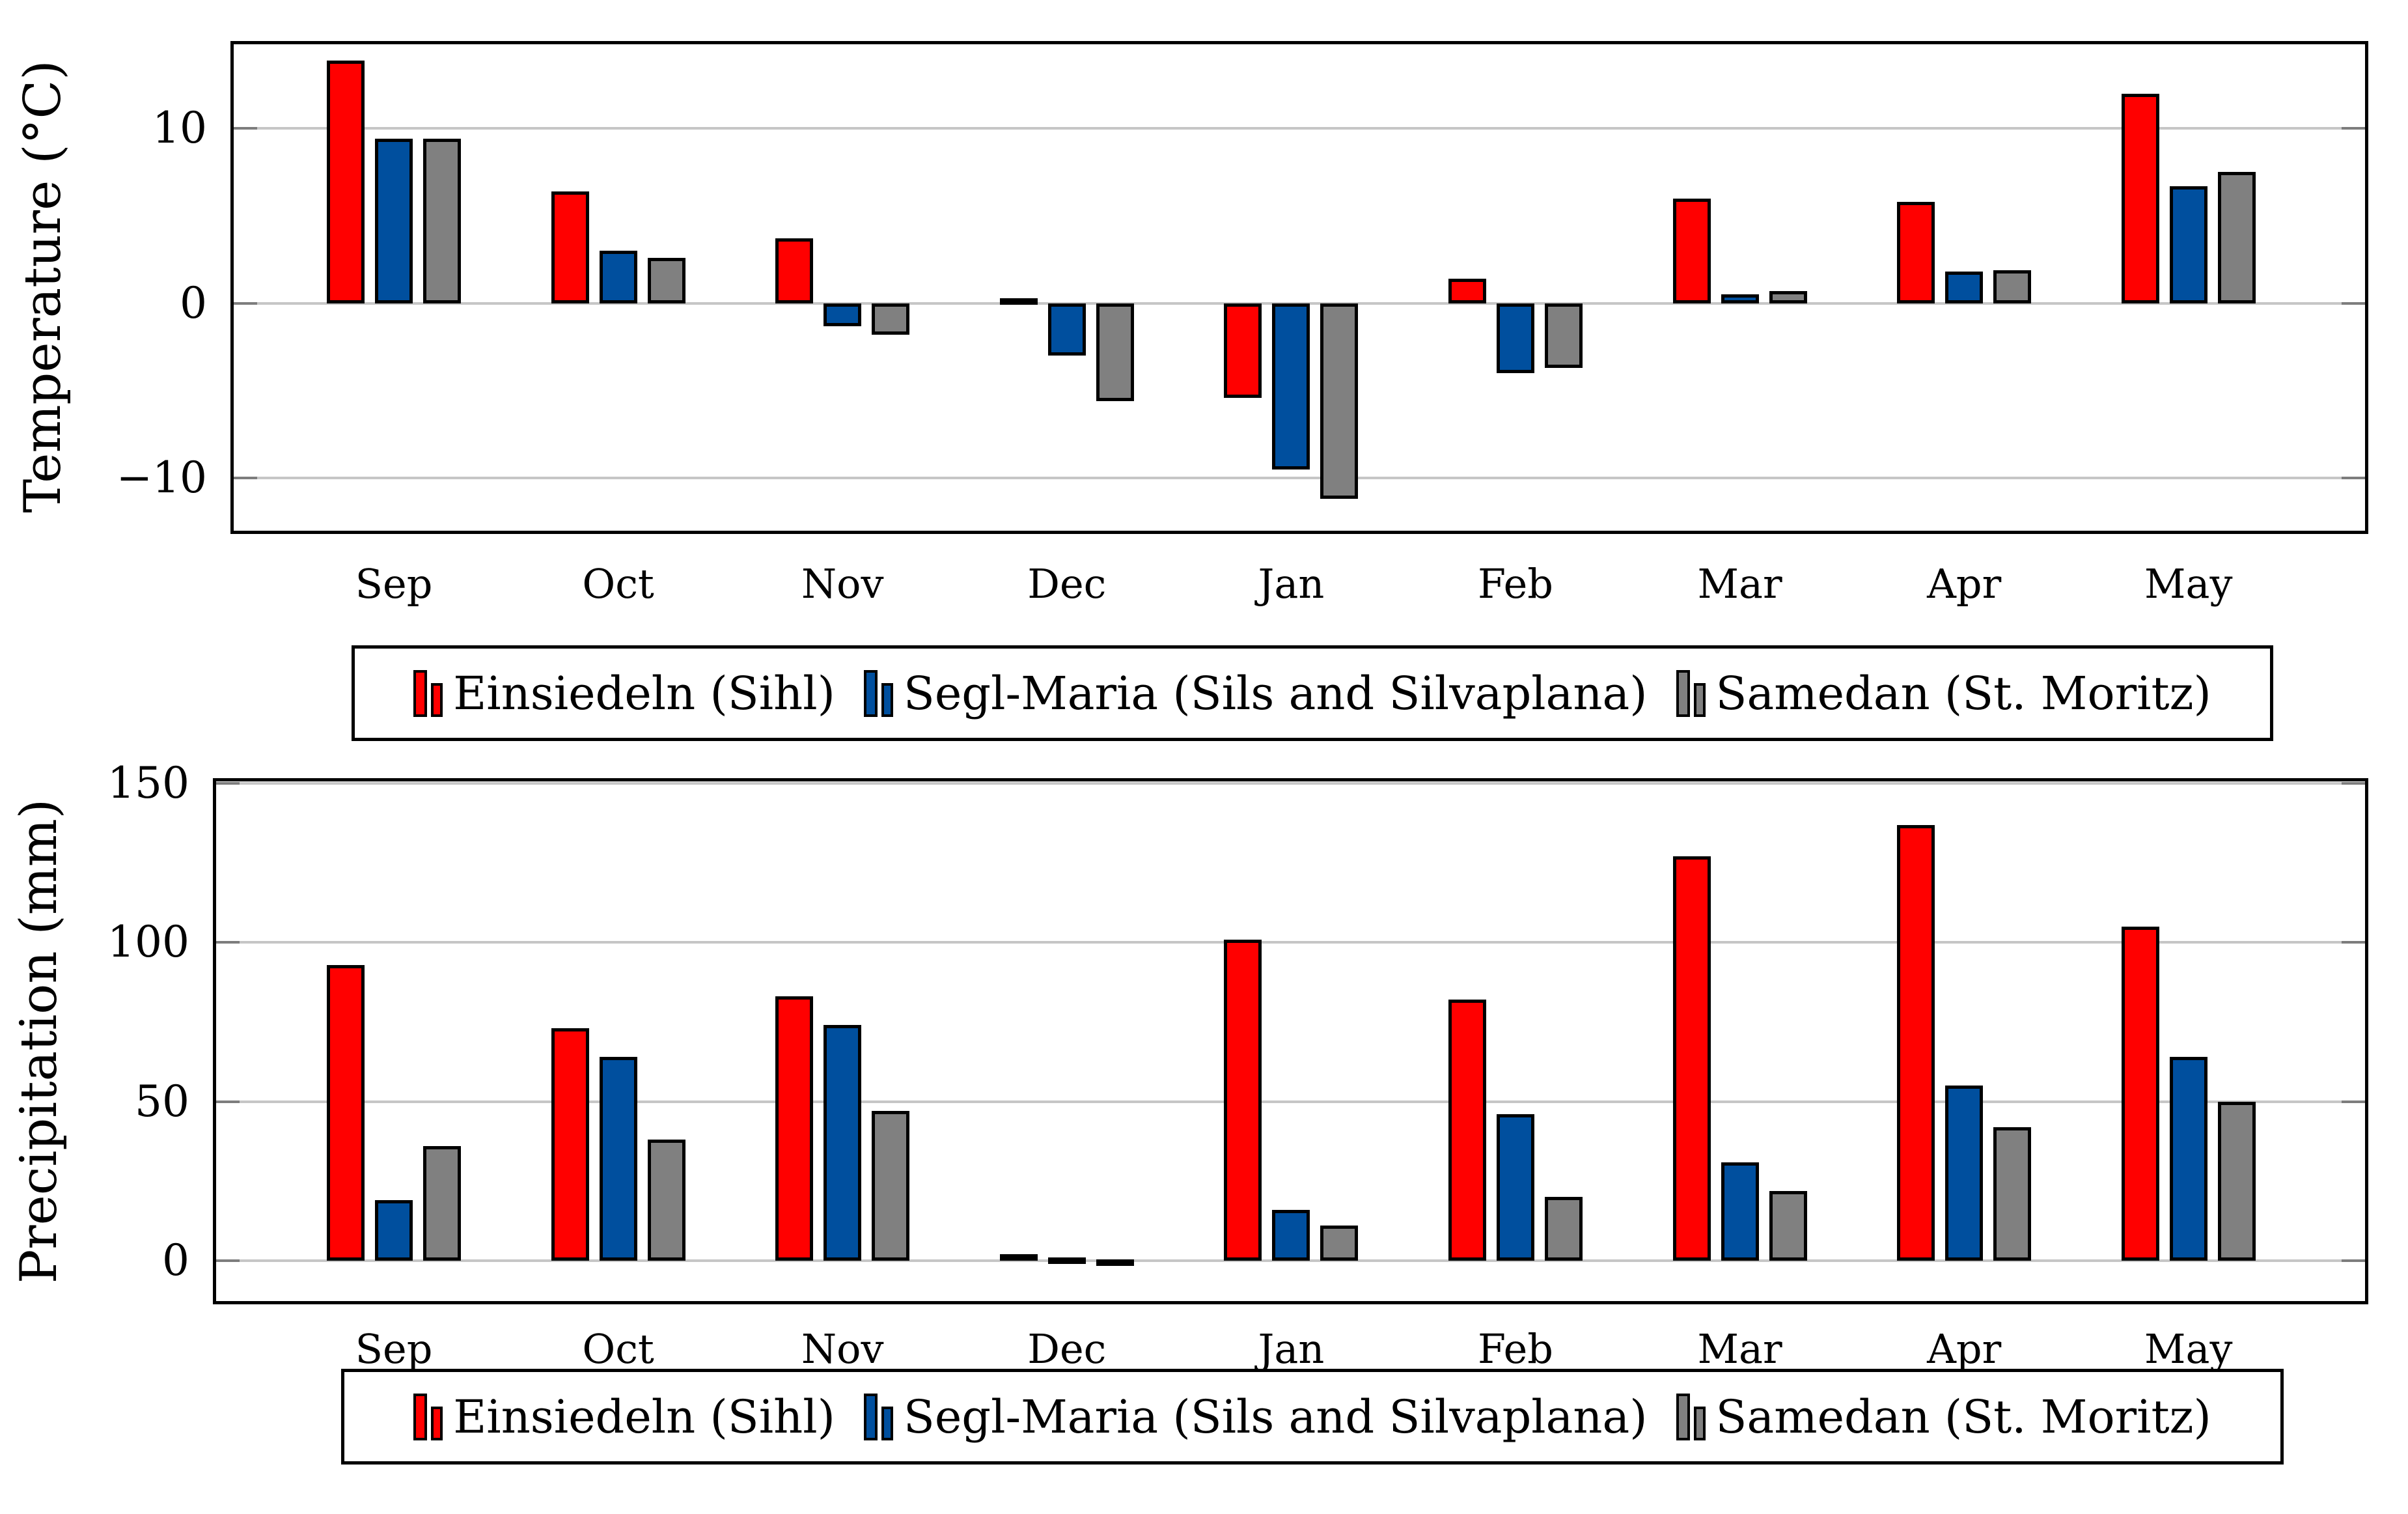 The height and width of the screenshot is (1514, 2408). I want to click on bar-samedan-st-moritz--apr, so click(2013, 286).